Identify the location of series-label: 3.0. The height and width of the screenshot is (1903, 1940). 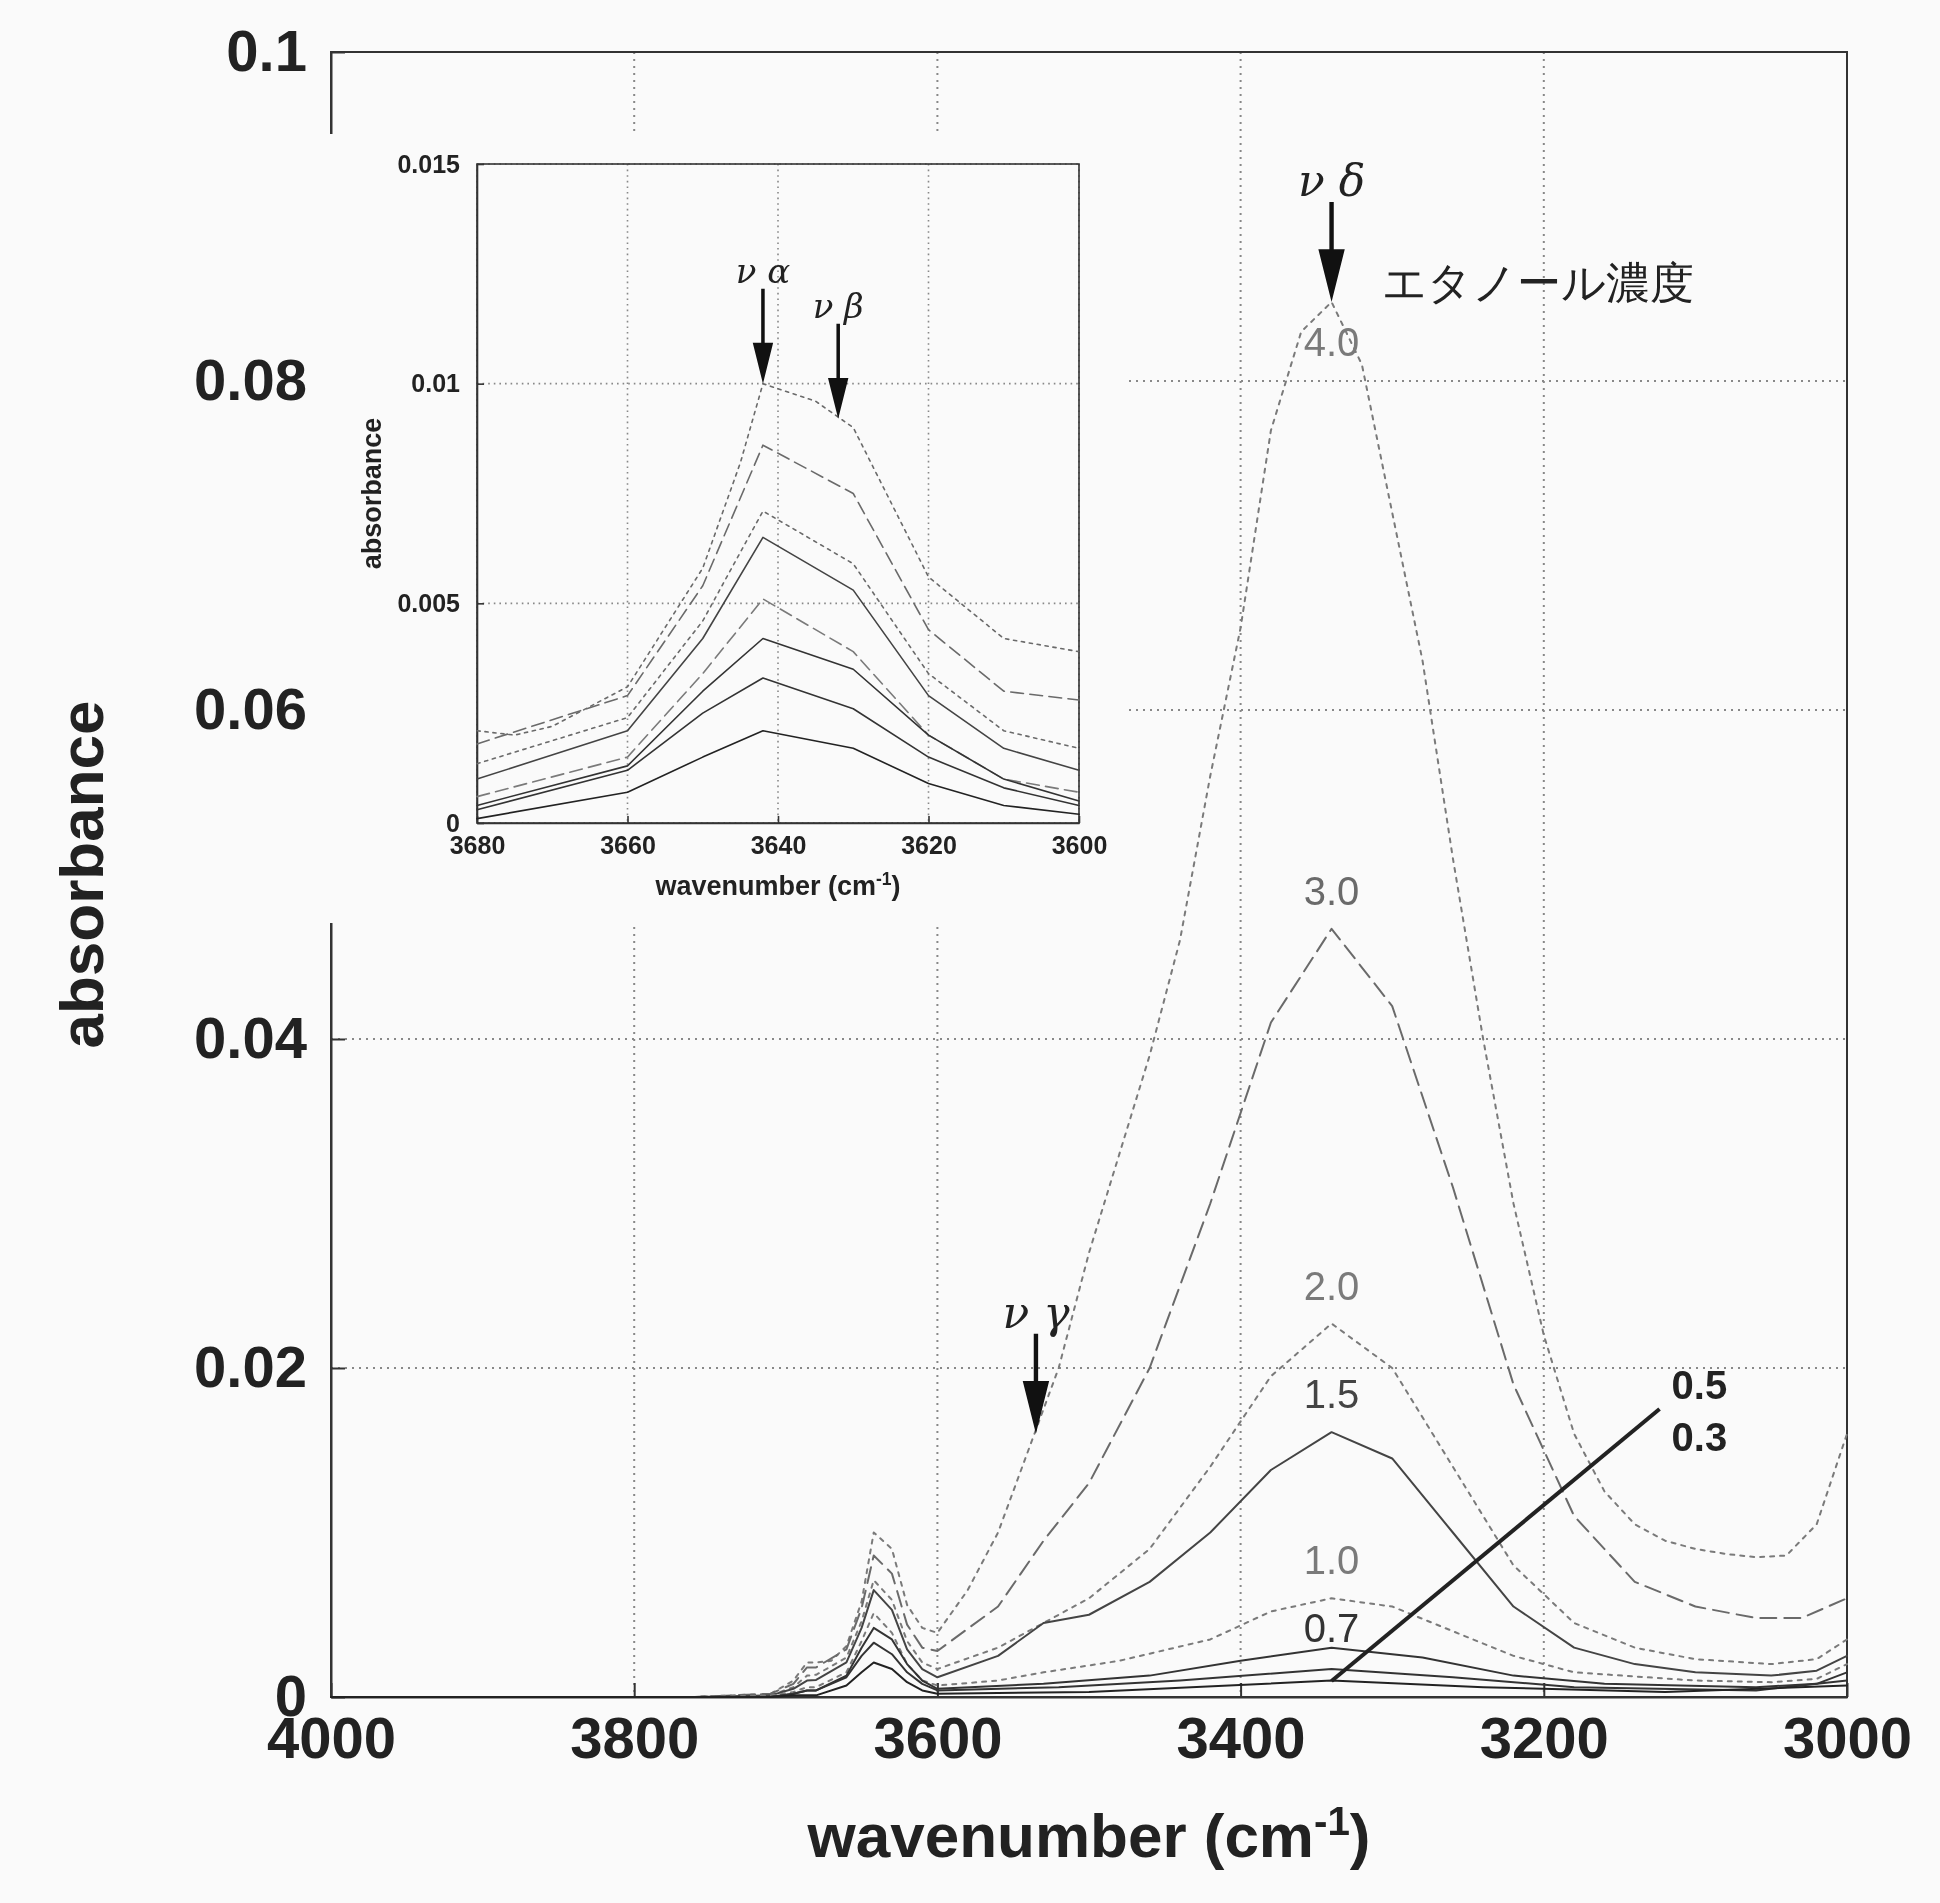
(1331, 890).